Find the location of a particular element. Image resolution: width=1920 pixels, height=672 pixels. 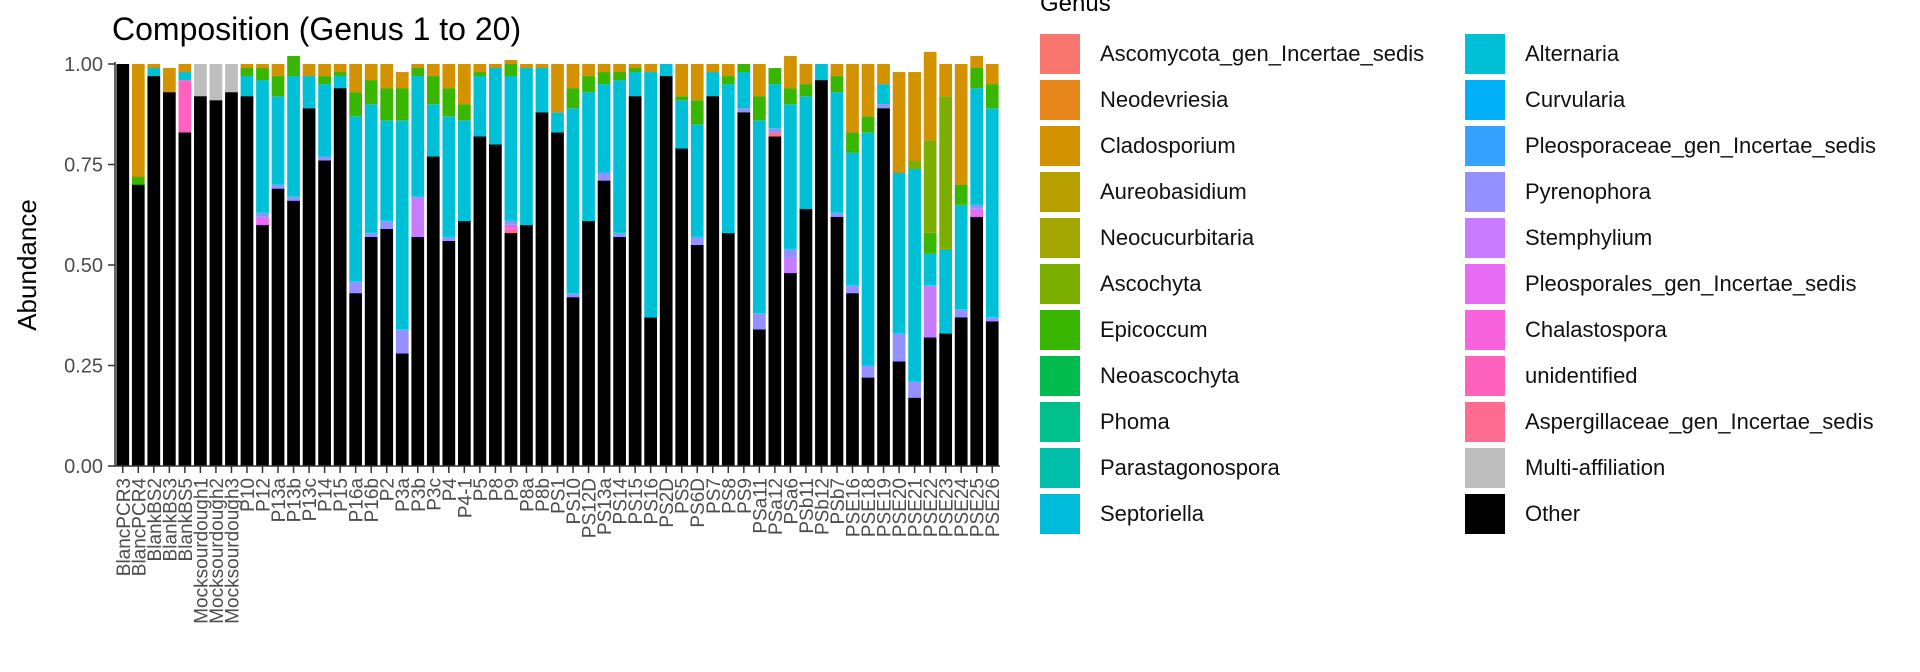

legend-item: Cladosporium is located at coordinates (1138, 146).